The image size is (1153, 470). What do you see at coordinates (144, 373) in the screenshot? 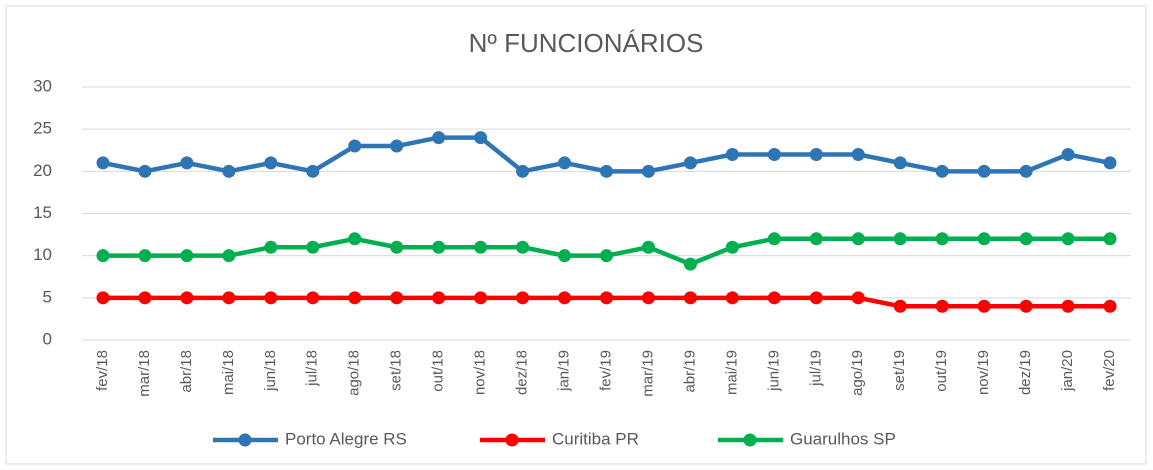
I see `x-tick-label: mar/18` at bounding box center [144, 373].